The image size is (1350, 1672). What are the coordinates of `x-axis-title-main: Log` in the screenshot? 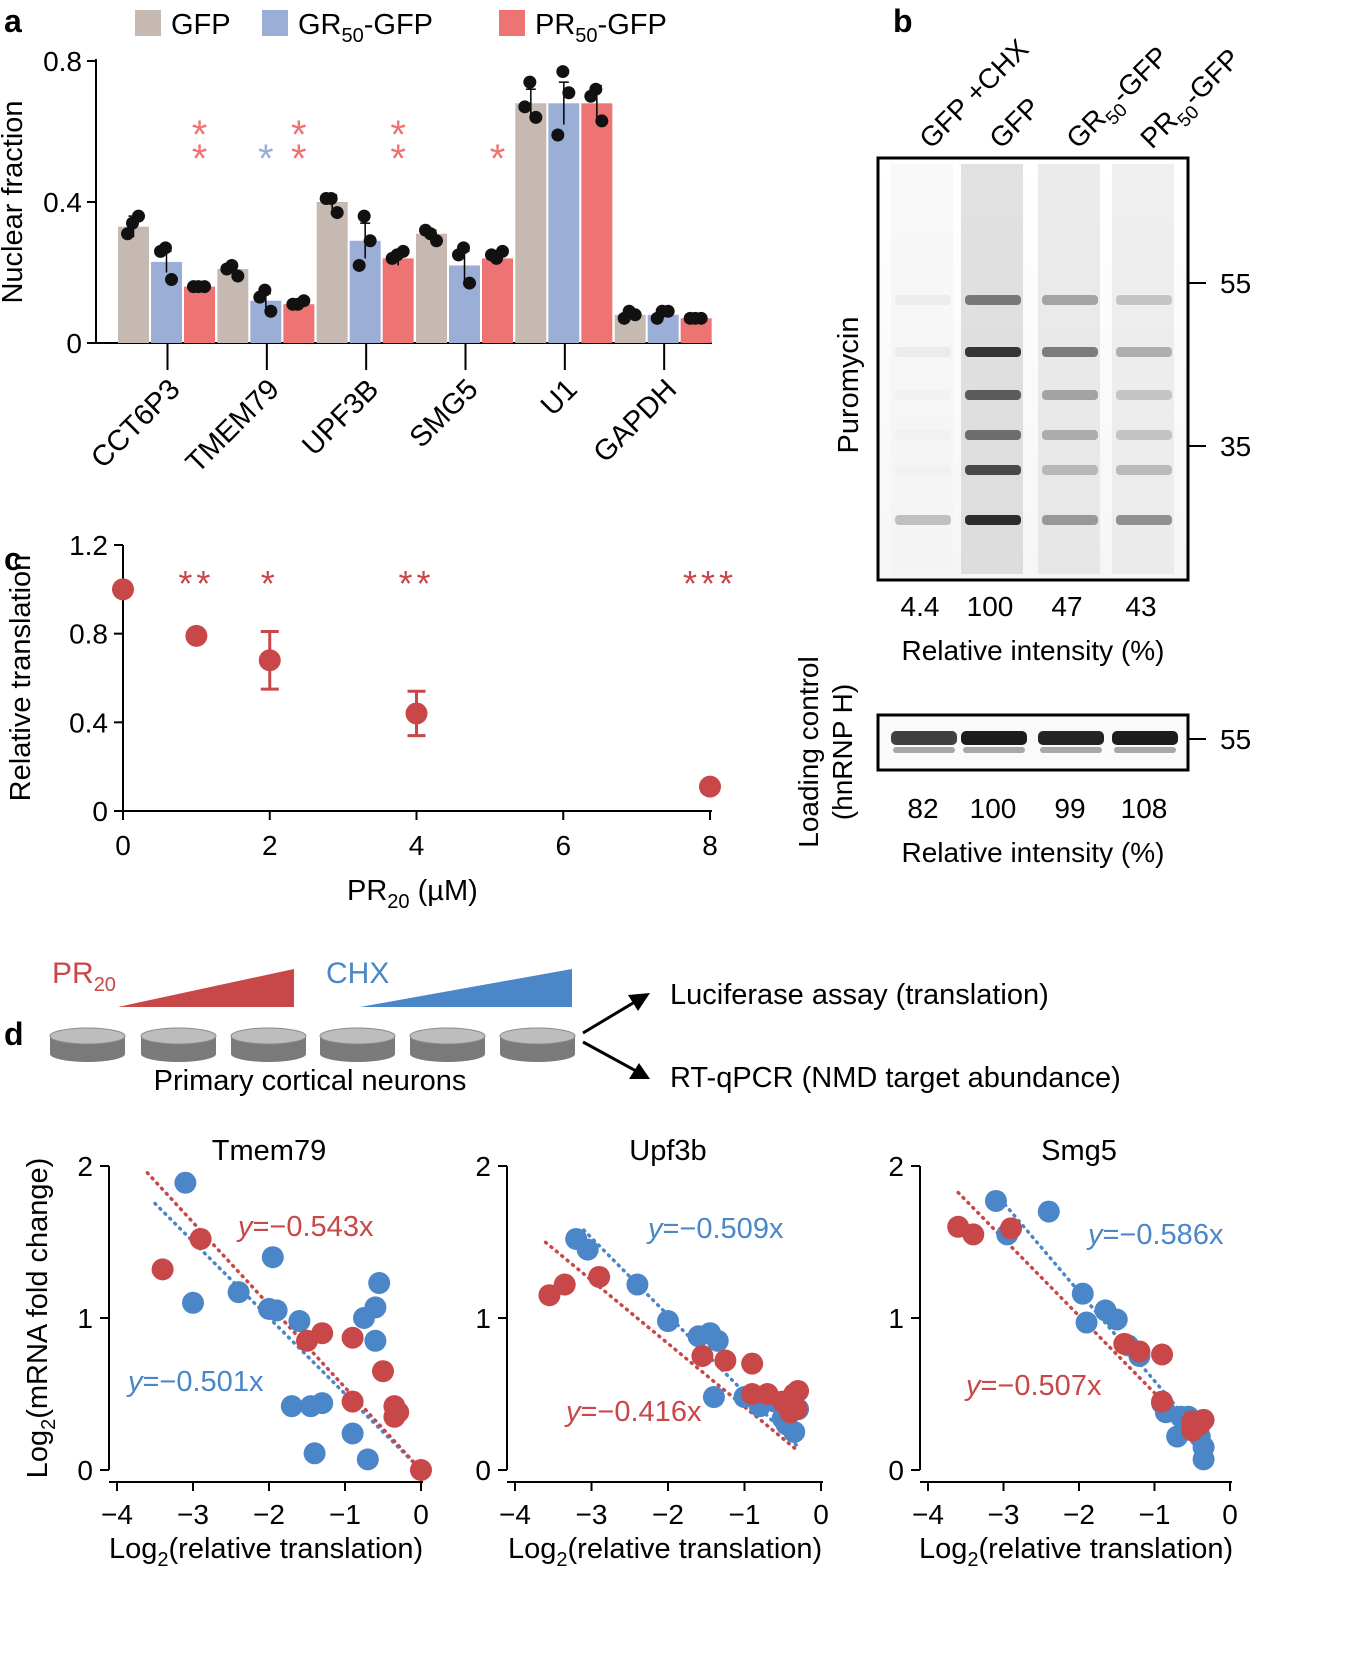 It's located at (133, 1549).